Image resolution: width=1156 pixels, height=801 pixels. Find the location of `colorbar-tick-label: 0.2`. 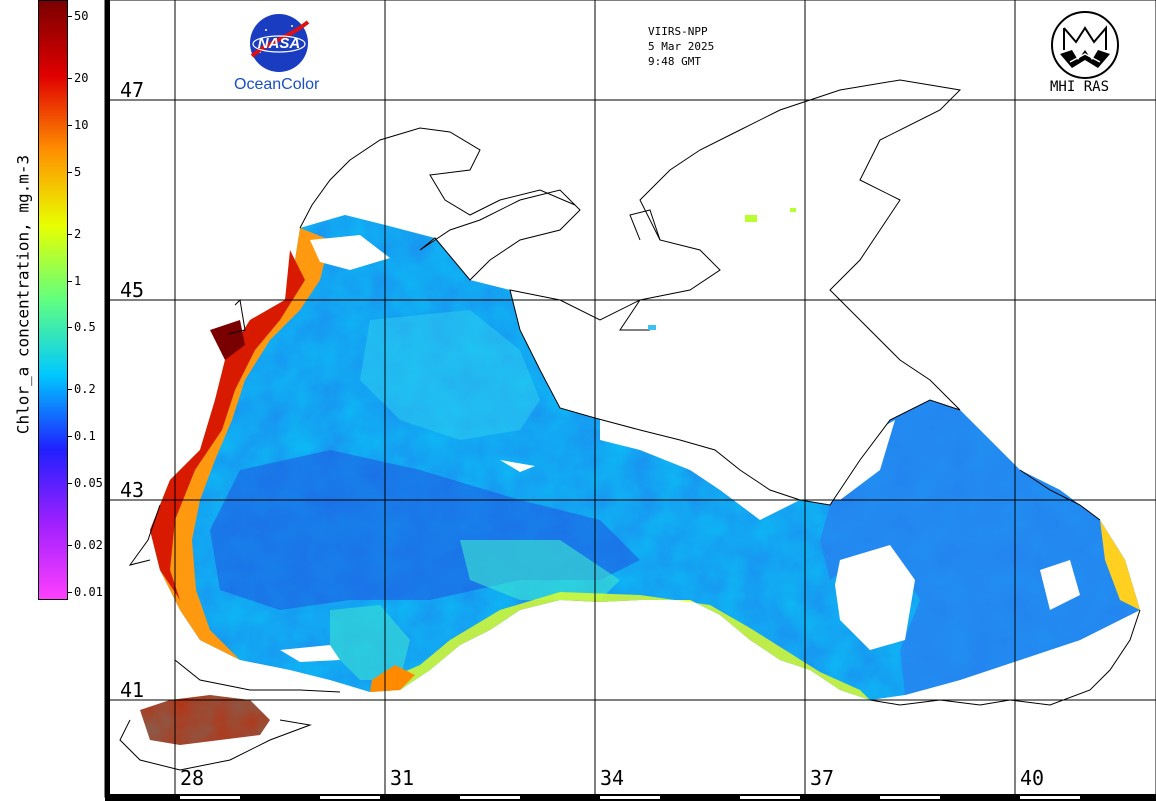

colorbar-tick-label: 0.2 is located at coordinates (85, 389).